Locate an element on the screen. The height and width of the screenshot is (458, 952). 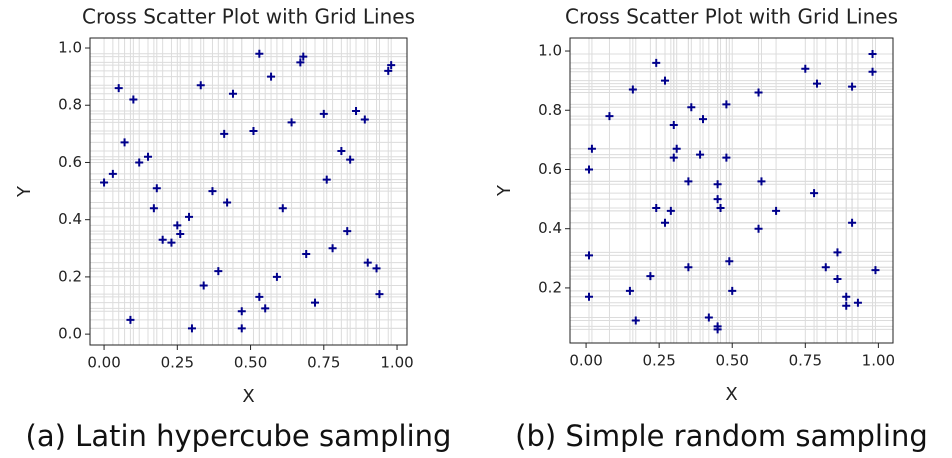
x-tick-label: 0.75 is located at coordinates (805, 361).